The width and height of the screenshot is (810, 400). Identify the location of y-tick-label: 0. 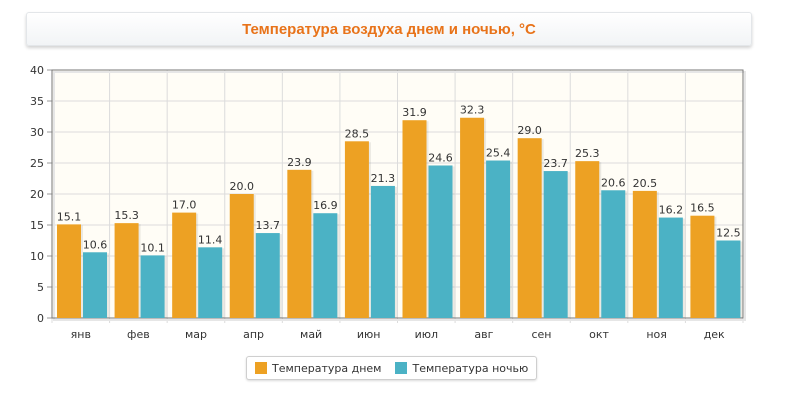
(40, 318).